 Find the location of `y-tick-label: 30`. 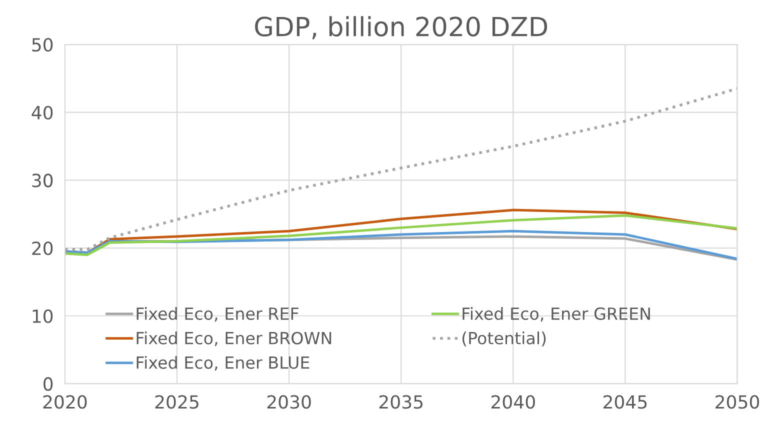

y-tick-label: 30 is located at coordinates (42, 181).